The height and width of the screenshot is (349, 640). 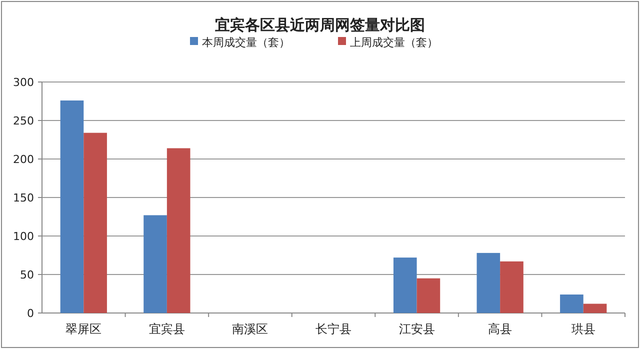 What do you see at coordinates (27, 275) in the screenshot?
I see `y-tick-label: 50` at bounding box center [27, 275].